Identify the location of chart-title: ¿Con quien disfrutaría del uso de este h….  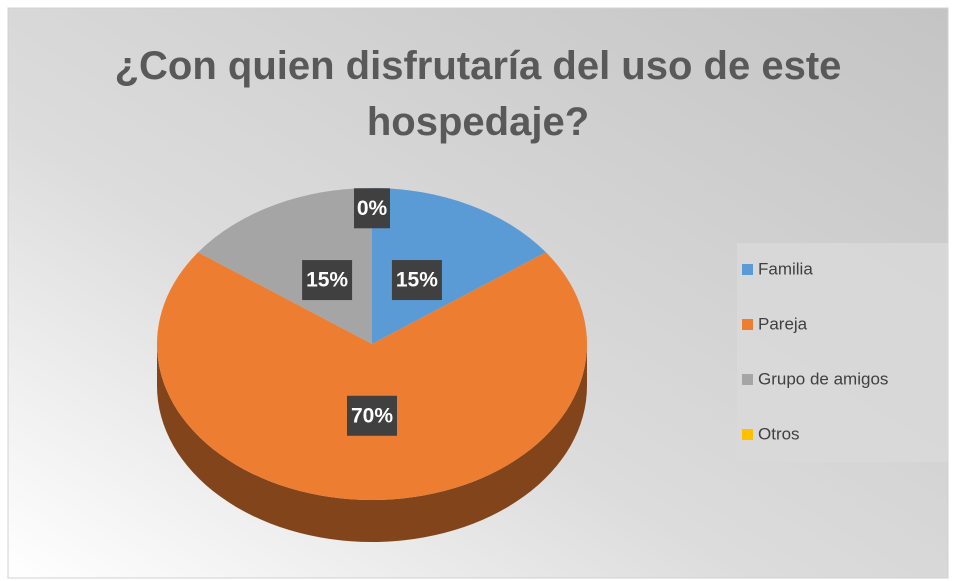
(478, 94).